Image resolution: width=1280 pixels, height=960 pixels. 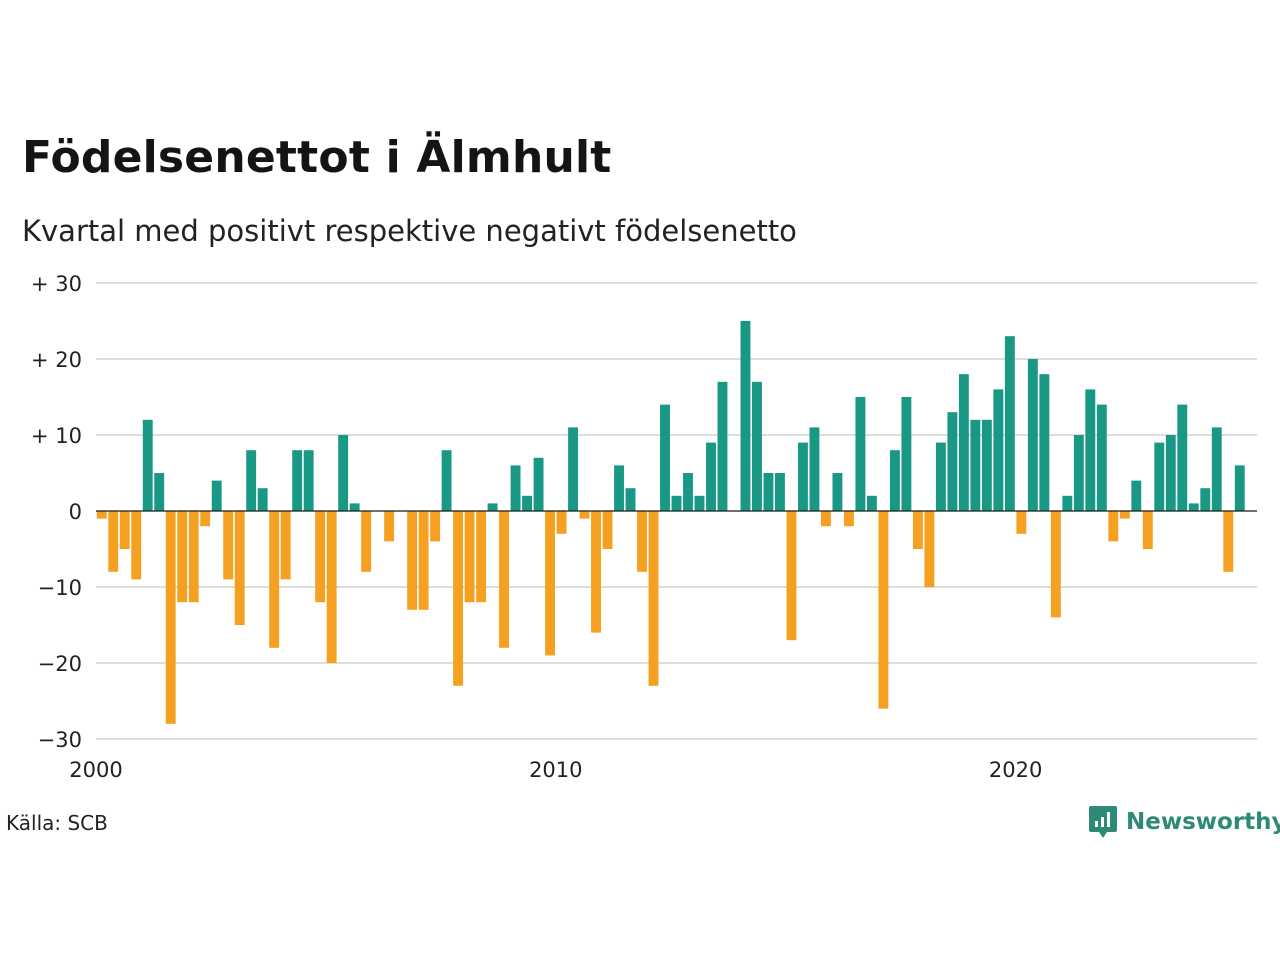 What do you see at coordinates (56, 436) in the screenshot?
I see `y-tick-label: + 10` at bounding box center [56, 436].